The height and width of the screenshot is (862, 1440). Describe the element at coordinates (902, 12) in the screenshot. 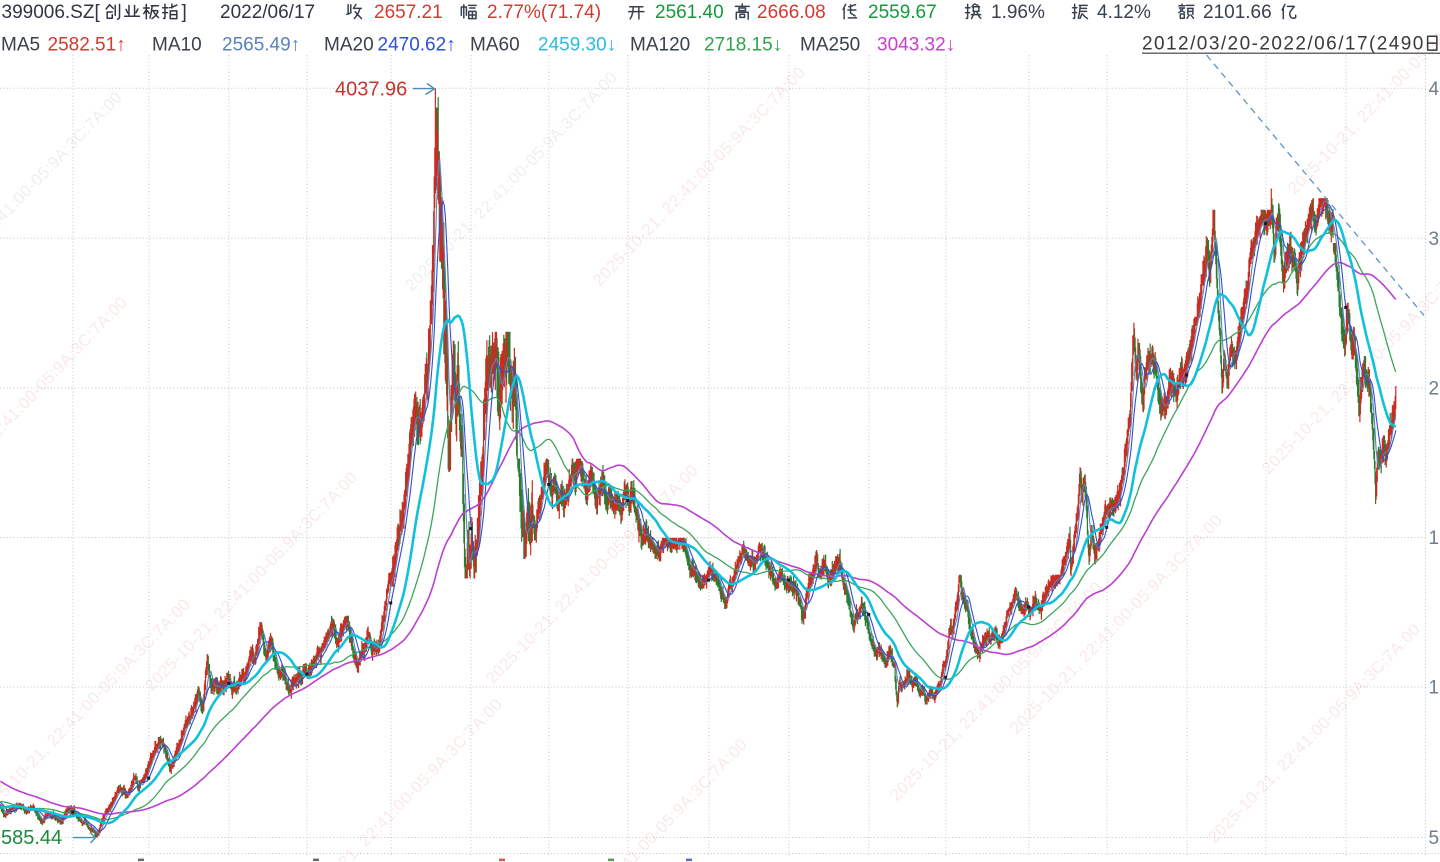

I see `svg-text: 2559.67` at that location.